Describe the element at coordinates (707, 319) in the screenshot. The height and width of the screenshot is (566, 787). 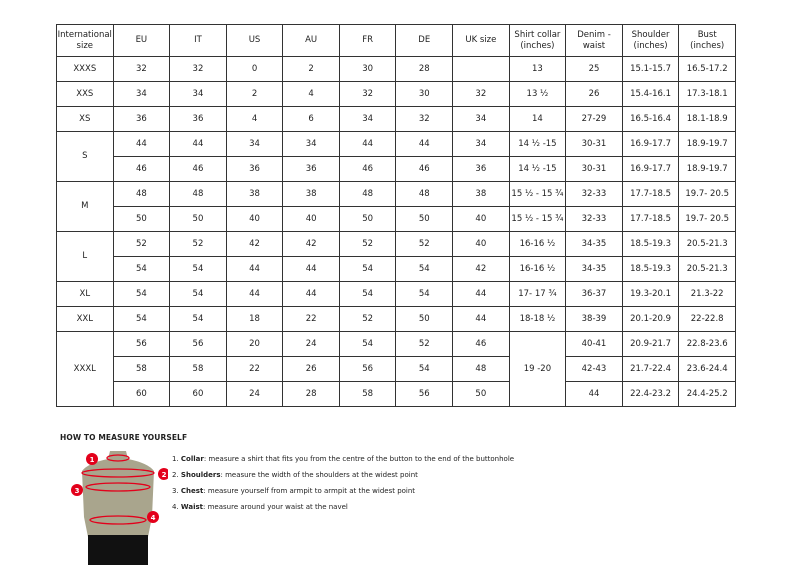
I see `table-cell: 22-22.8` at that location.